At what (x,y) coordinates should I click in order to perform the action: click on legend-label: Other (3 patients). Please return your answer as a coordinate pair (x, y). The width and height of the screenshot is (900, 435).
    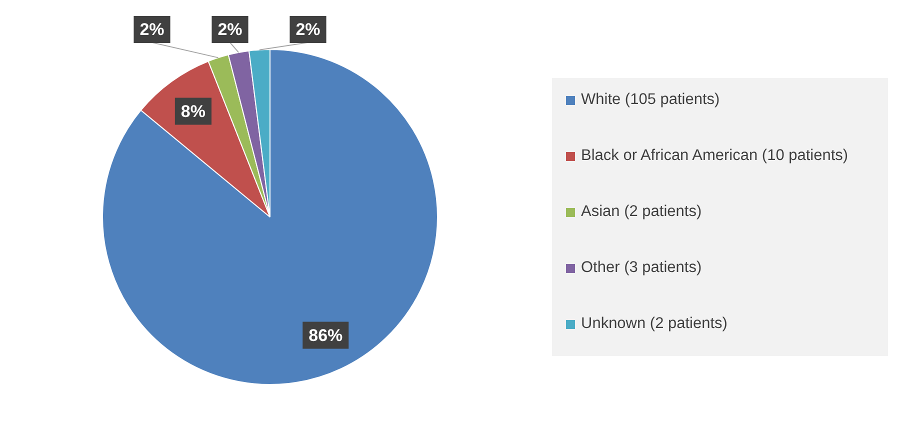
    Looking at the image, I should click on (641, 268).